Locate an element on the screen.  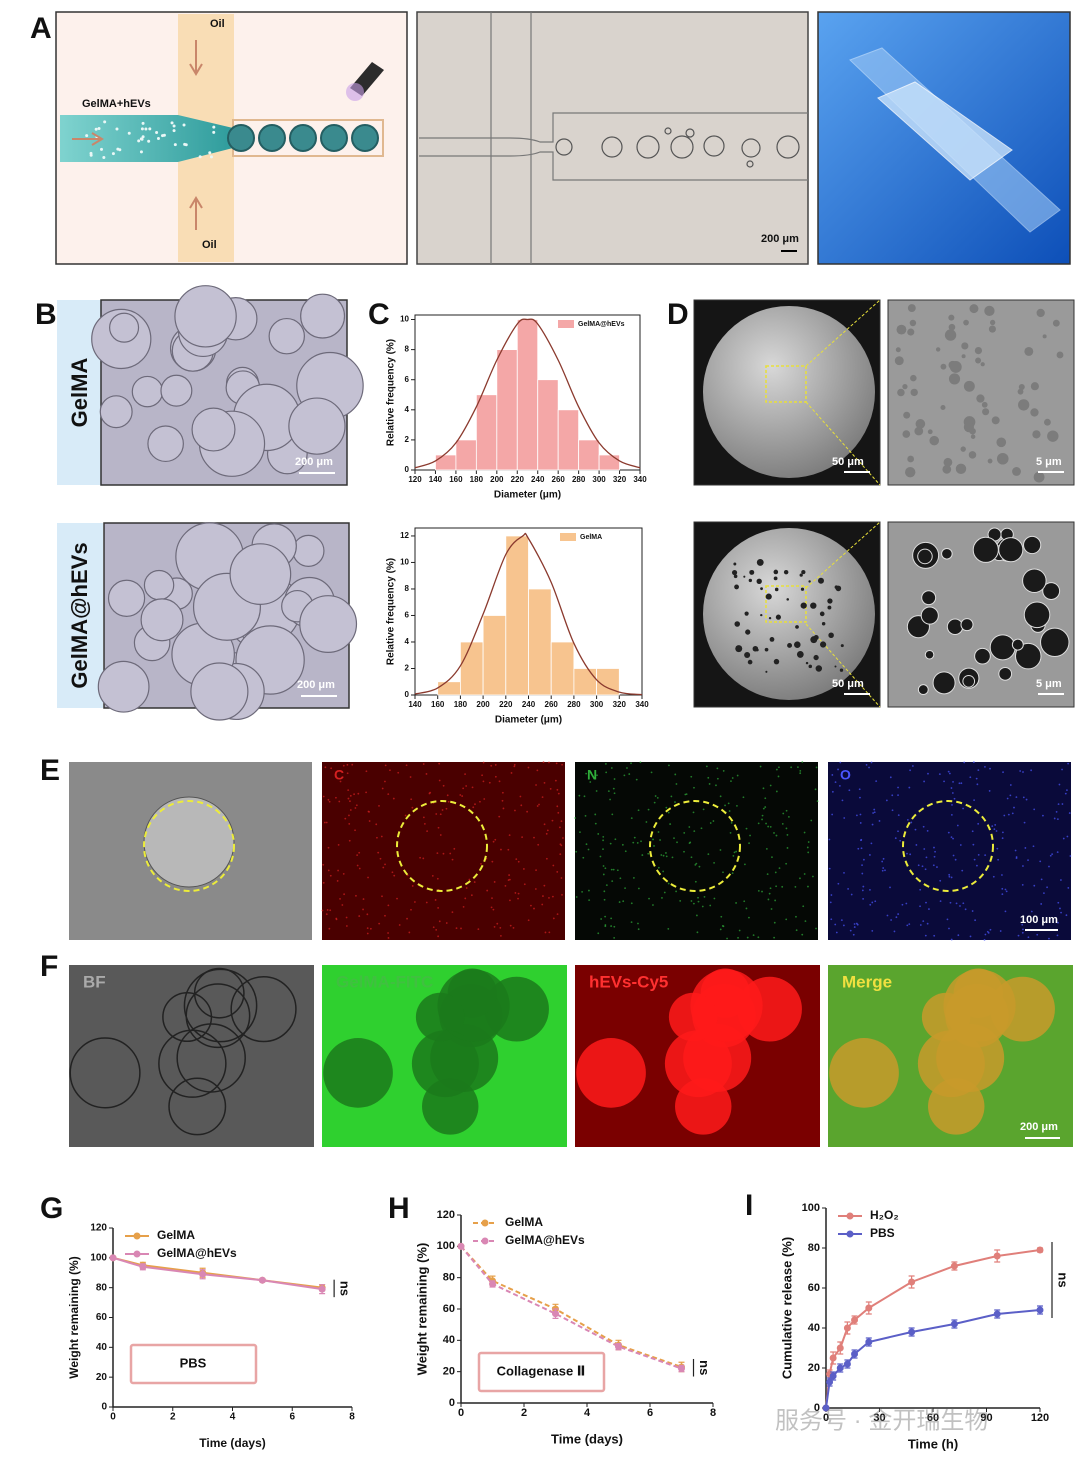
y-tick-label: 60 is located at coordinates (814, 1288).